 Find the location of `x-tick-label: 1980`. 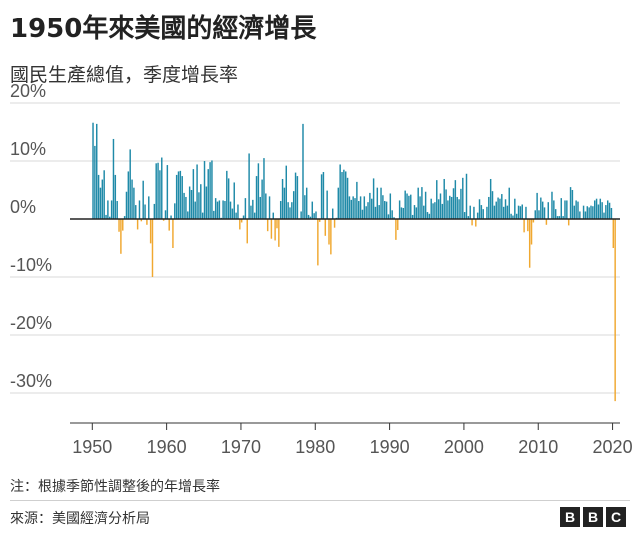

x-tick-label: 1980 is located at coordinates (315, 447).